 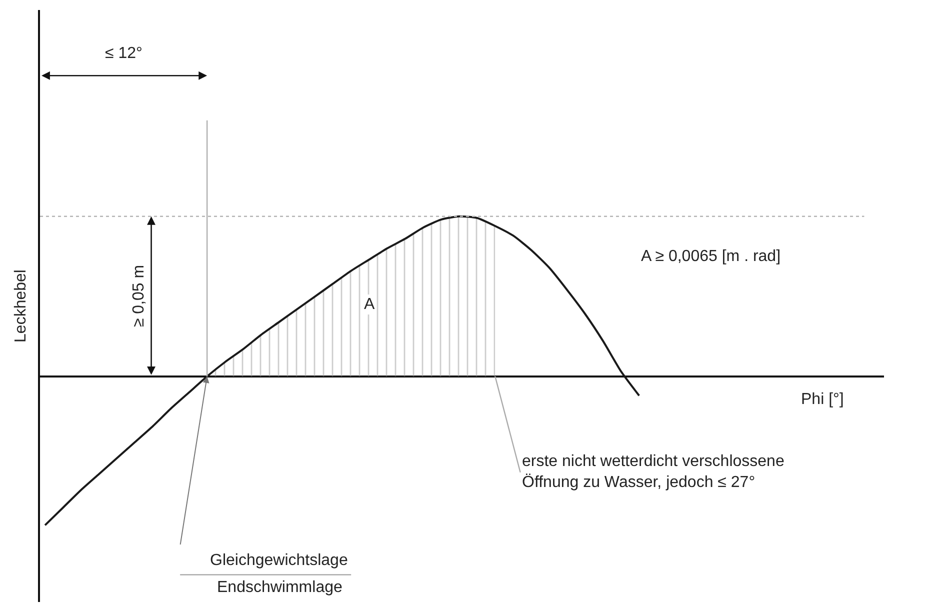 What do you see at coordinates (279, 587) in the screenshot?
I see `text: Endschwimmlage` at bounding box center [279, 587].